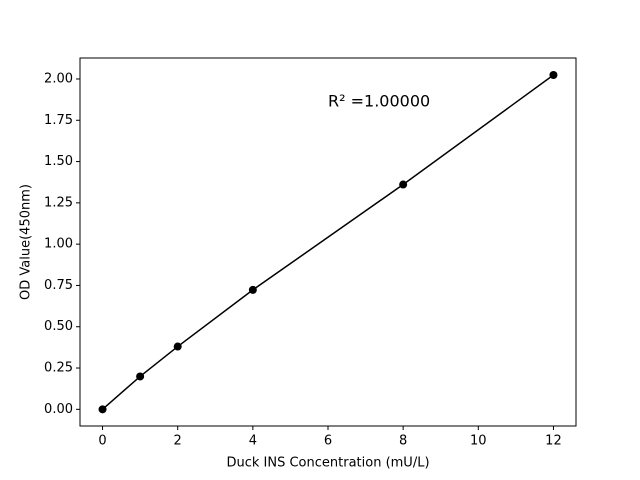 This screenshot has width=640, height=480. What do you see at coordinates (58, 326) in the screenshot?
I see `y-tick-label: 0.50` at bounding box center [58, 326].